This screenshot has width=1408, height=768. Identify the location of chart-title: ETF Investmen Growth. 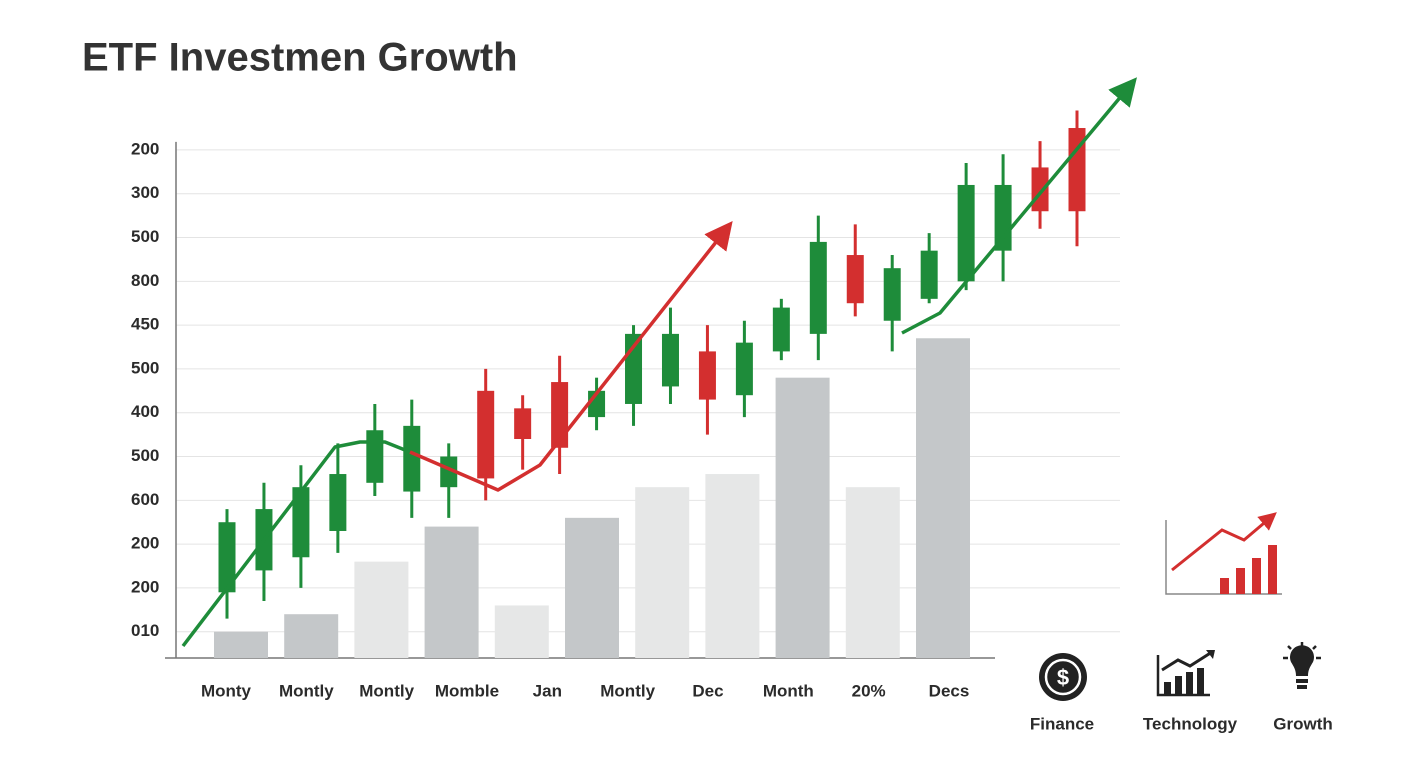
(300, 58).